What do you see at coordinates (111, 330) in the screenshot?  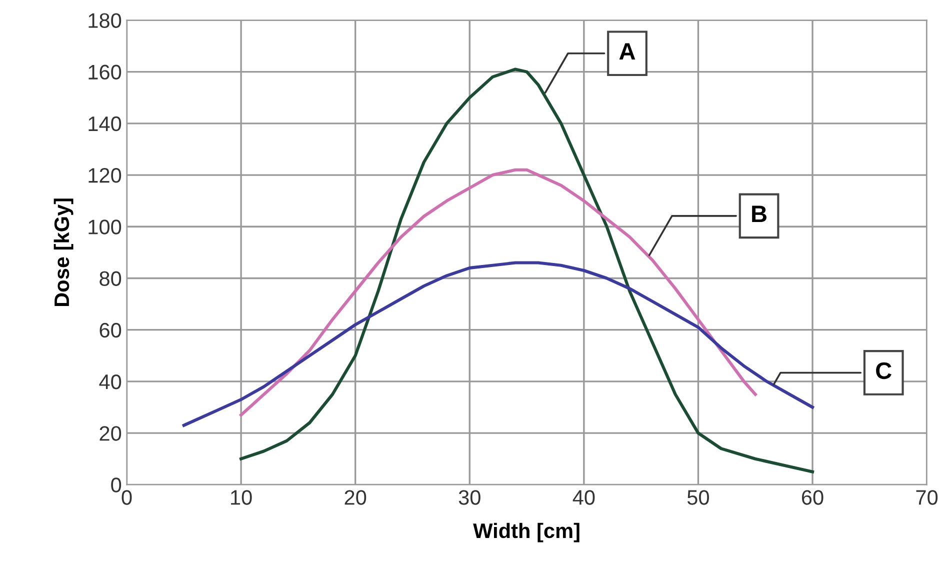 I see `y-tick-label: 60` at bounding box center [111, 330].